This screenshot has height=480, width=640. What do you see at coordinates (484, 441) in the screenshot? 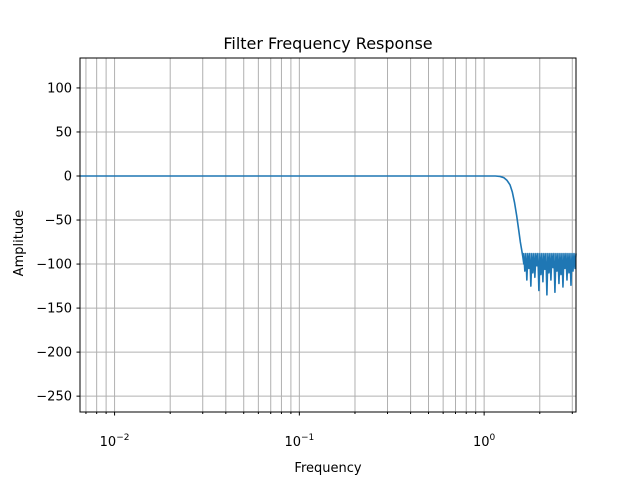
I see `x-tick-label: 10⁰` at bounding box center [484, 441].